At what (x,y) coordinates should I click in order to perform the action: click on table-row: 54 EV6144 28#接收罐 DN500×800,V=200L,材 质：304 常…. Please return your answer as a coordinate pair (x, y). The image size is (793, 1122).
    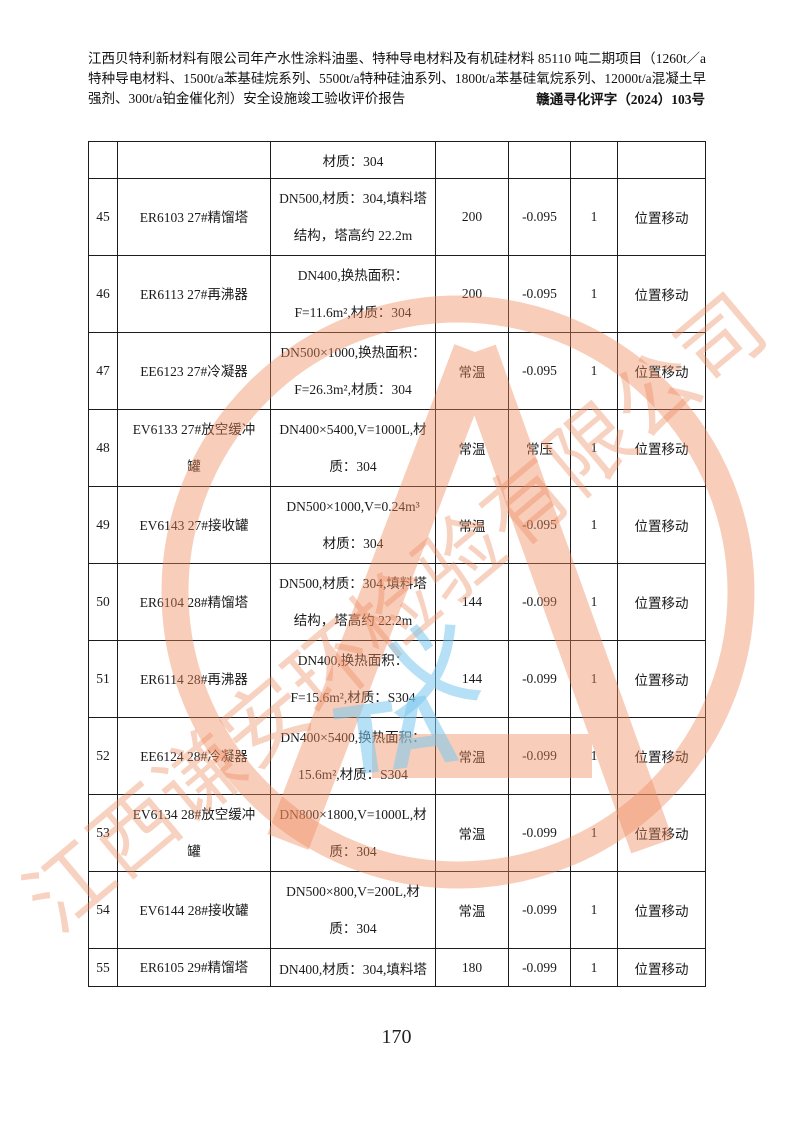
    Looking at the image, I should click on (397, 910).